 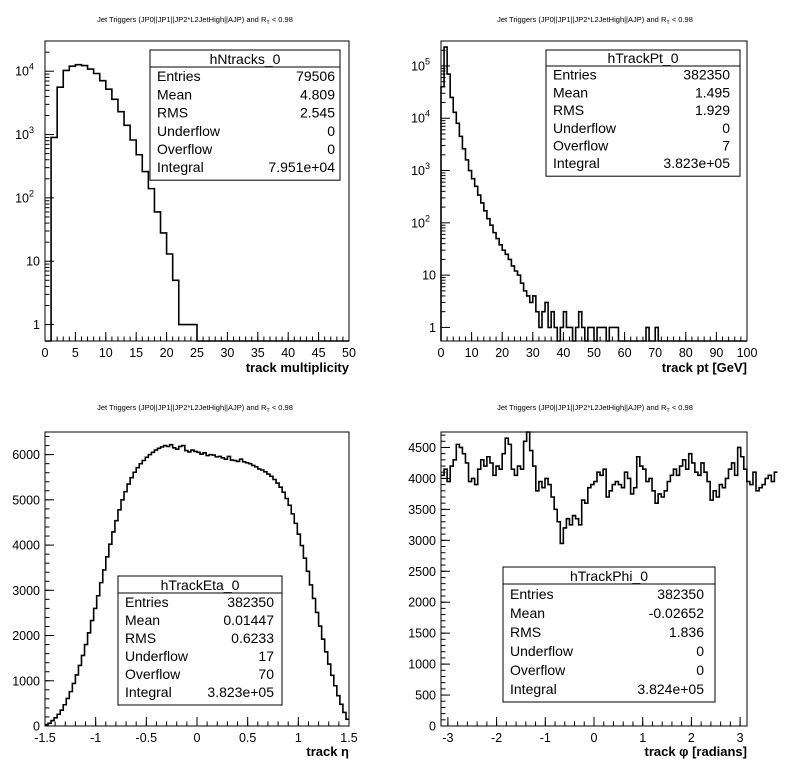 I want to click on y-tick-label: 3000, so click(x=422, y=541).